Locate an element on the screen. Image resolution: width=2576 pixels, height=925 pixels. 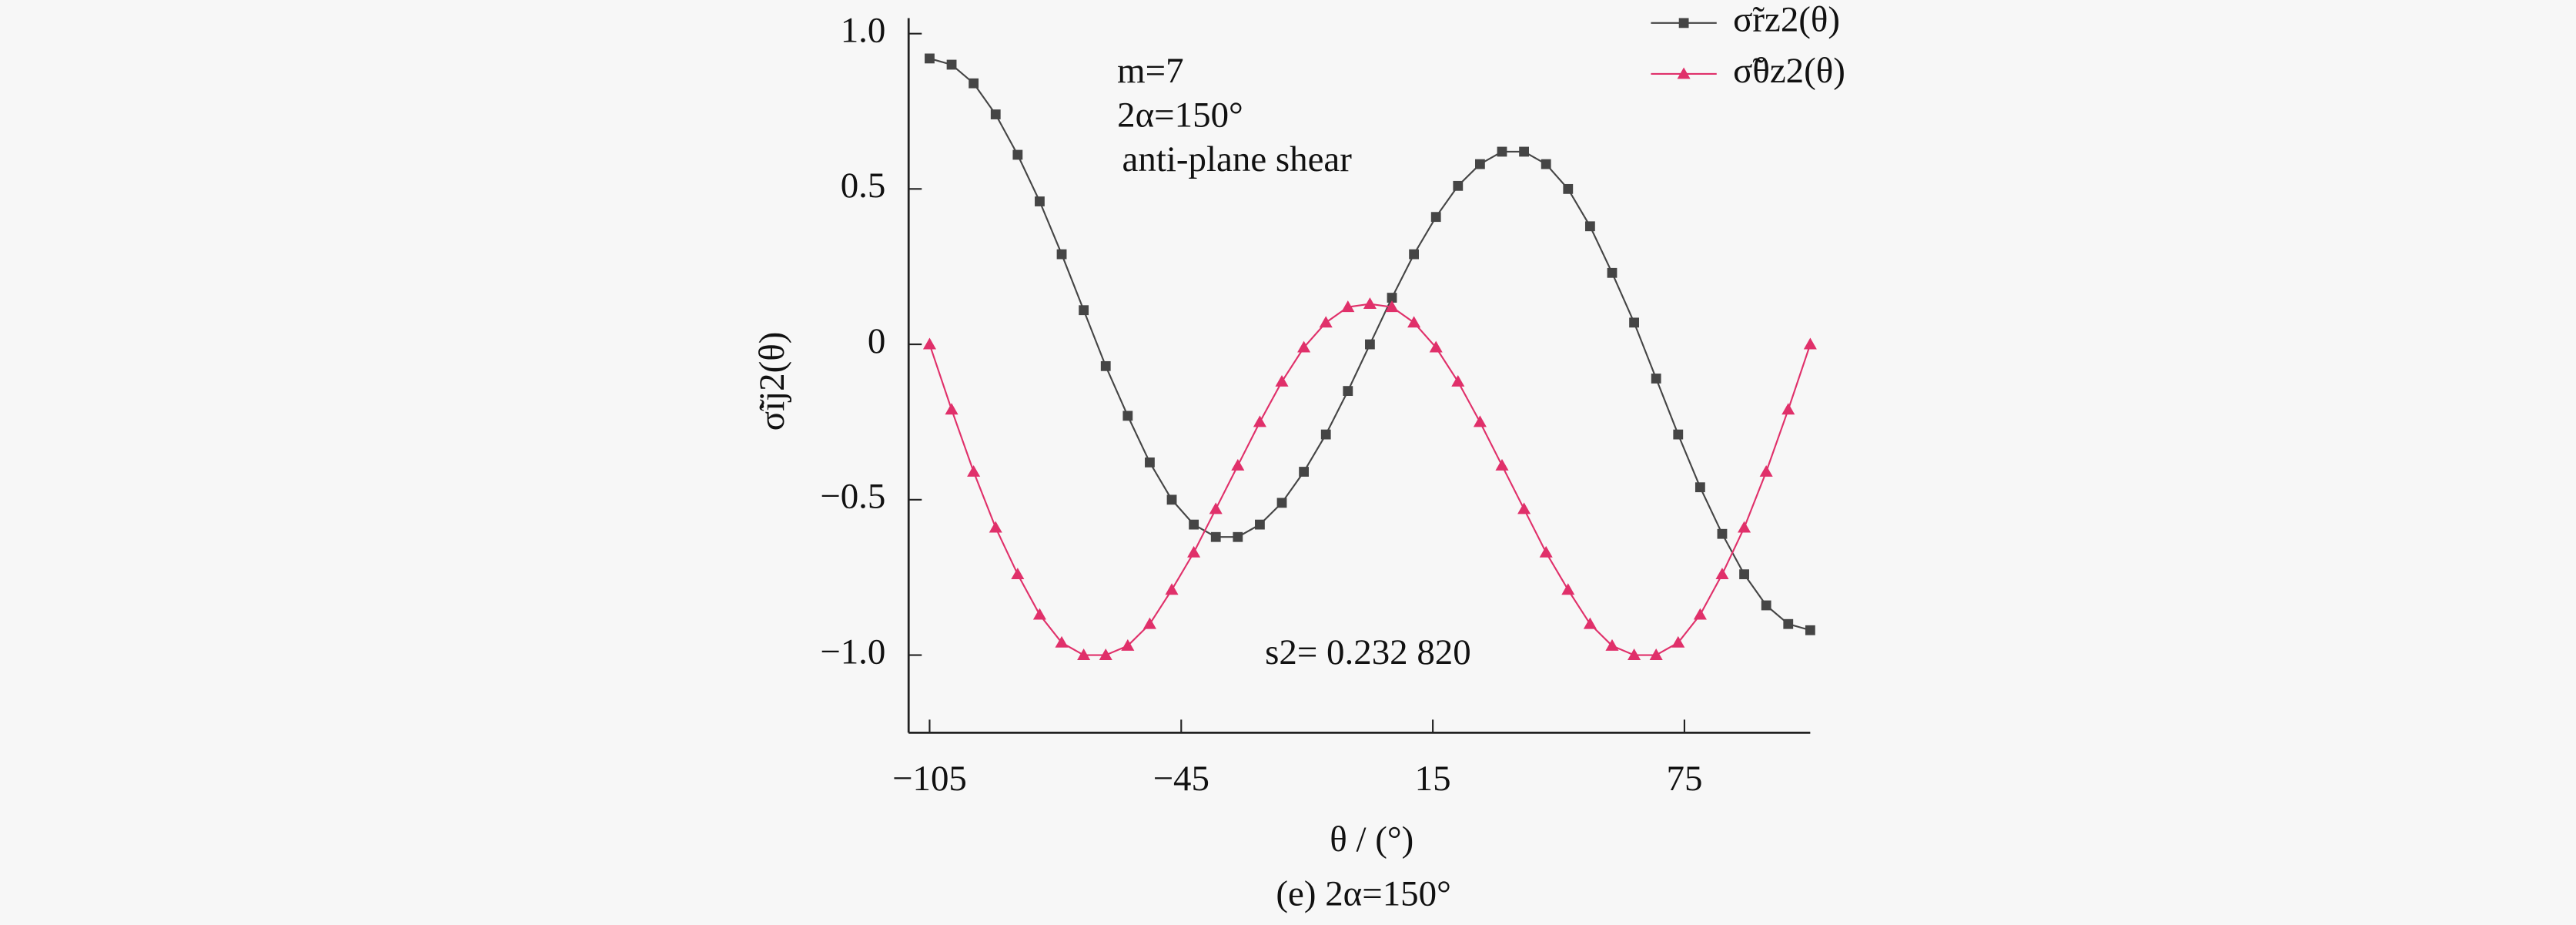
x-tick-label: −45 is located at coordinates (1181, 779).